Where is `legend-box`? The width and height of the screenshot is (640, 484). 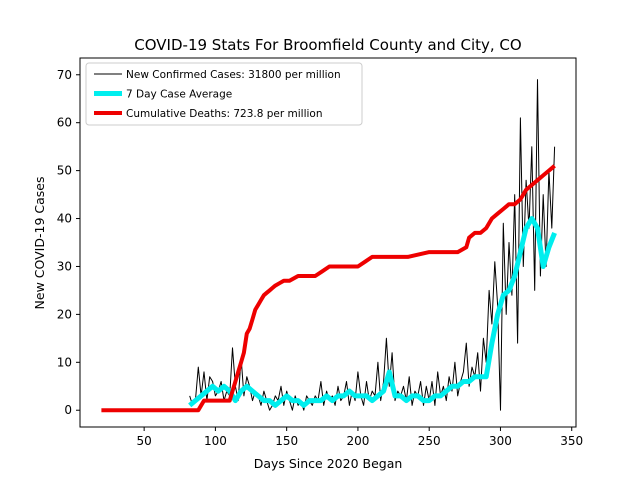 legend-box is located at coordinates (224, 94).